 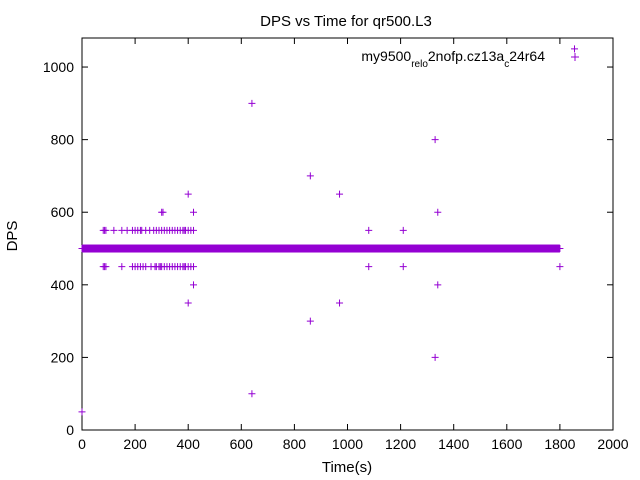 What do you see at coordinates (347, 467) in the screenshot?
I see `x-axis-label: Time(s)` at bounding box center [347, 467].